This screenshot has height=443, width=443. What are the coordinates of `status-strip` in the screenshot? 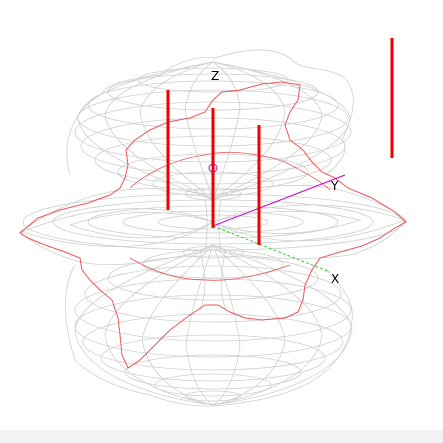 It's located at (221, 436).